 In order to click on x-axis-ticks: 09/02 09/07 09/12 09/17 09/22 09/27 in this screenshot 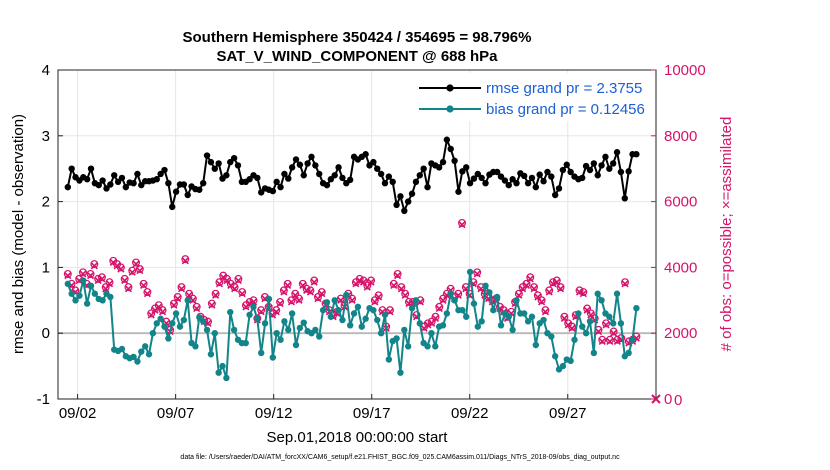, I will do `click(323, 408)`.